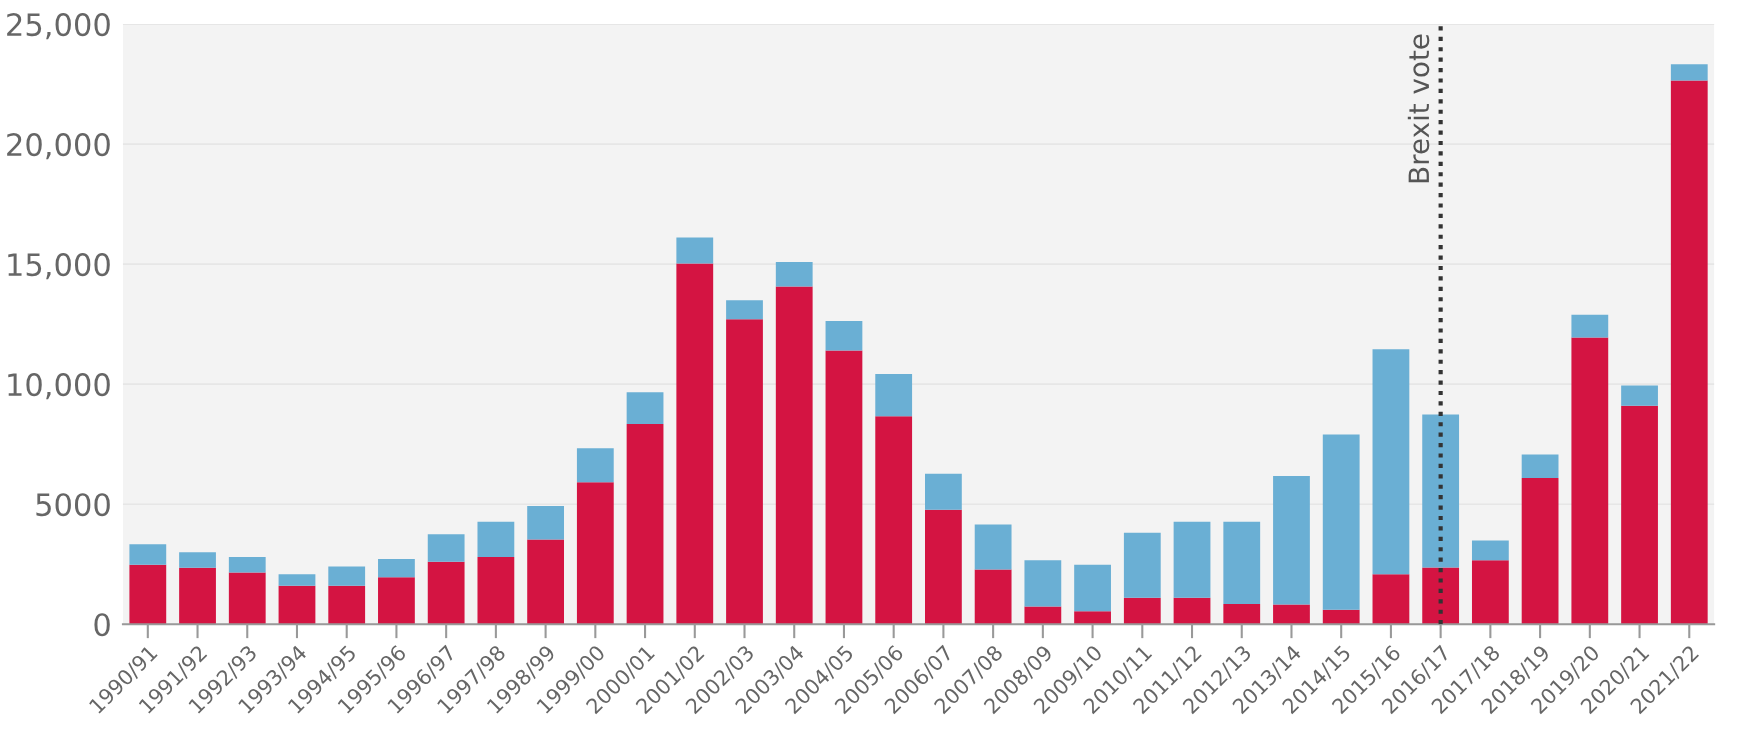  I want to click on y-tick-label: 10,000, so click(59, 386).